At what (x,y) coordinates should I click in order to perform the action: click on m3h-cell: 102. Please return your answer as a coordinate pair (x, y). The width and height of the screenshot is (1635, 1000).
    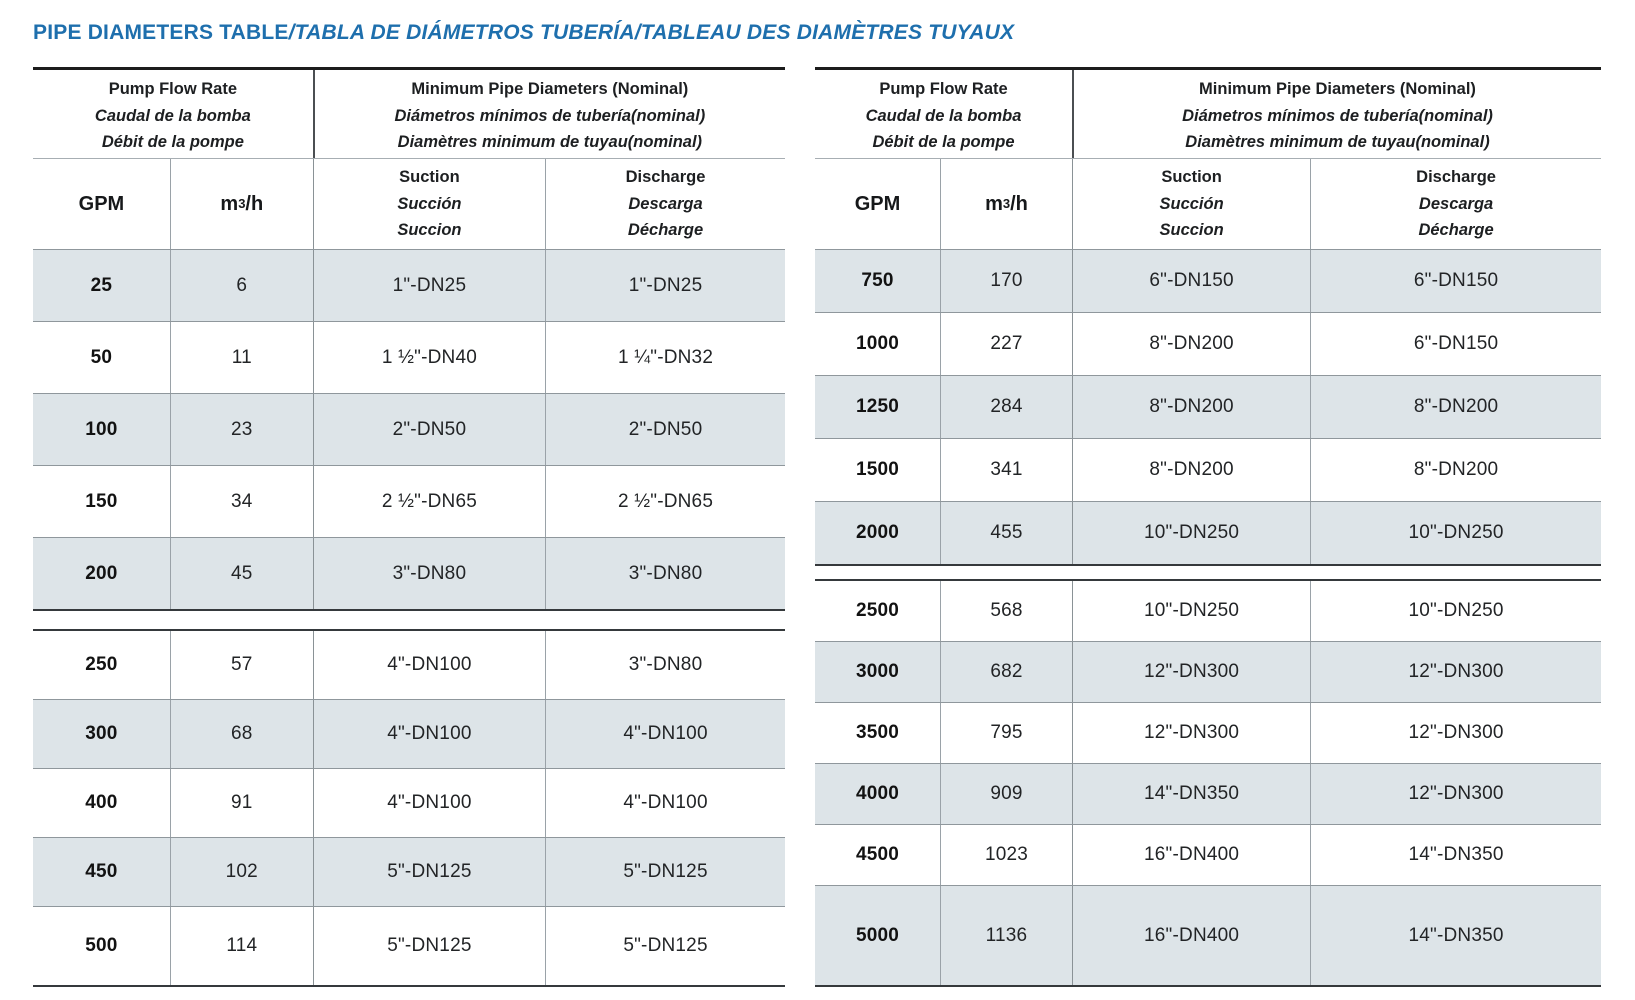
    Looking at the image, I should click on (241, 872).